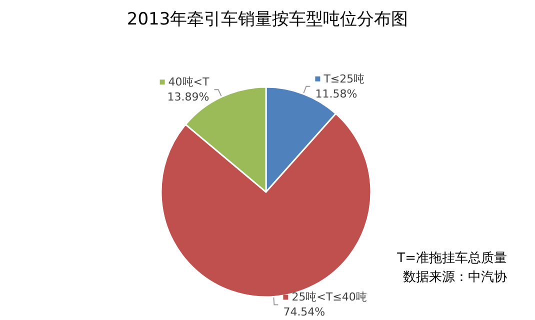 Image resolution: width=535 pixels, height=320 pixels. Describe the element at coordinates (455, 277) in the screenshot. I see `source-note: 数据来源：中汽协` at that location.